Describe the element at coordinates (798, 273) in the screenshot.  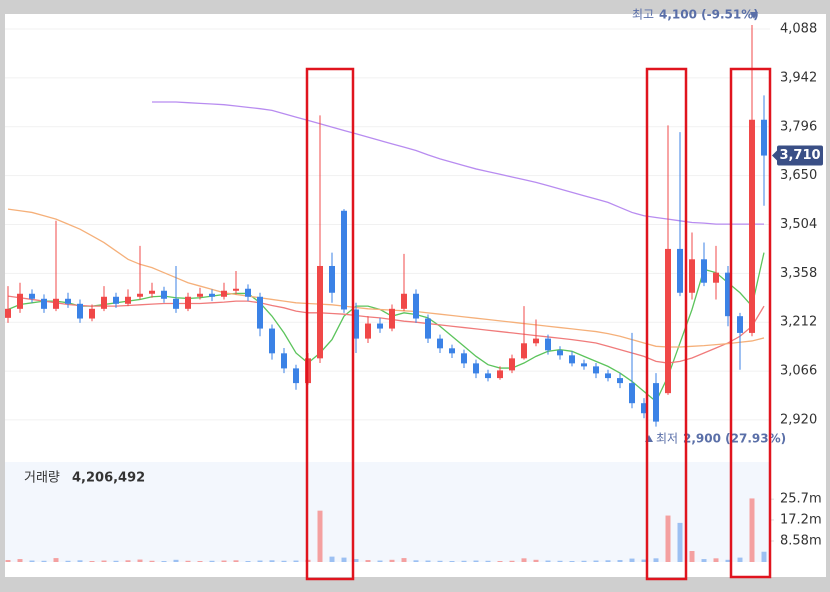
I see `y-tick-label: 3,358` at that location.